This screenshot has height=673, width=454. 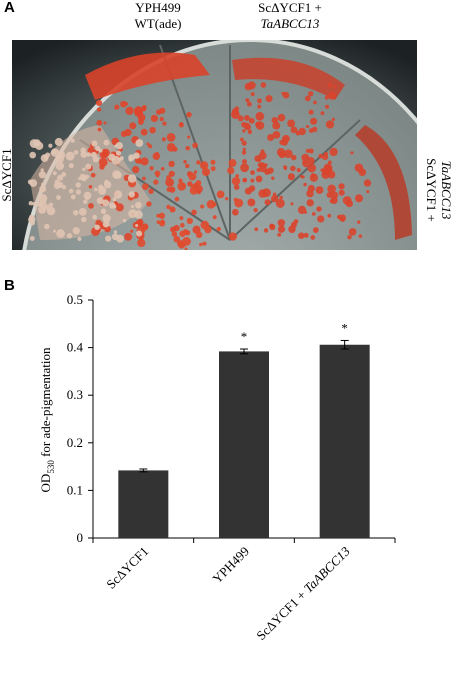 I want to click on bar, so click(x=143, y=504).